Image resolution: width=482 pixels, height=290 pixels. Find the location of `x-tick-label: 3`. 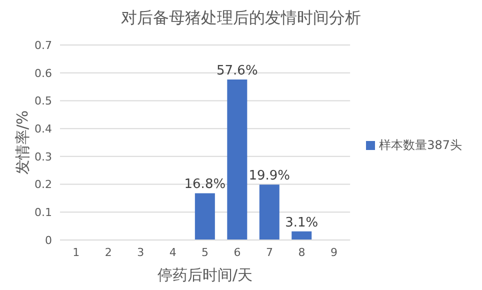

x-tick-label: 3 is located at coordinates (140, 252).